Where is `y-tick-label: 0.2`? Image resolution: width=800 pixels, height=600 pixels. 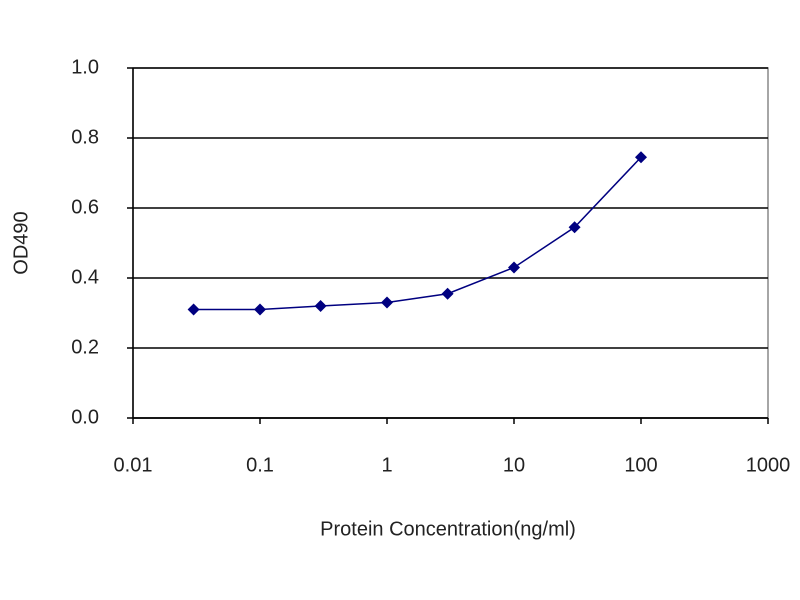
y-tick-label: 0.2 is located at coordinates (85, 347).